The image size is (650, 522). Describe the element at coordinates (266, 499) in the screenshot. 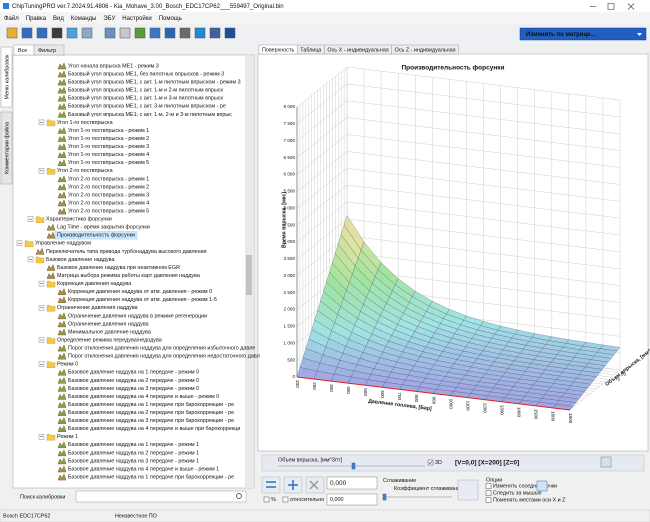

I see `percent-checkbox` at that location.